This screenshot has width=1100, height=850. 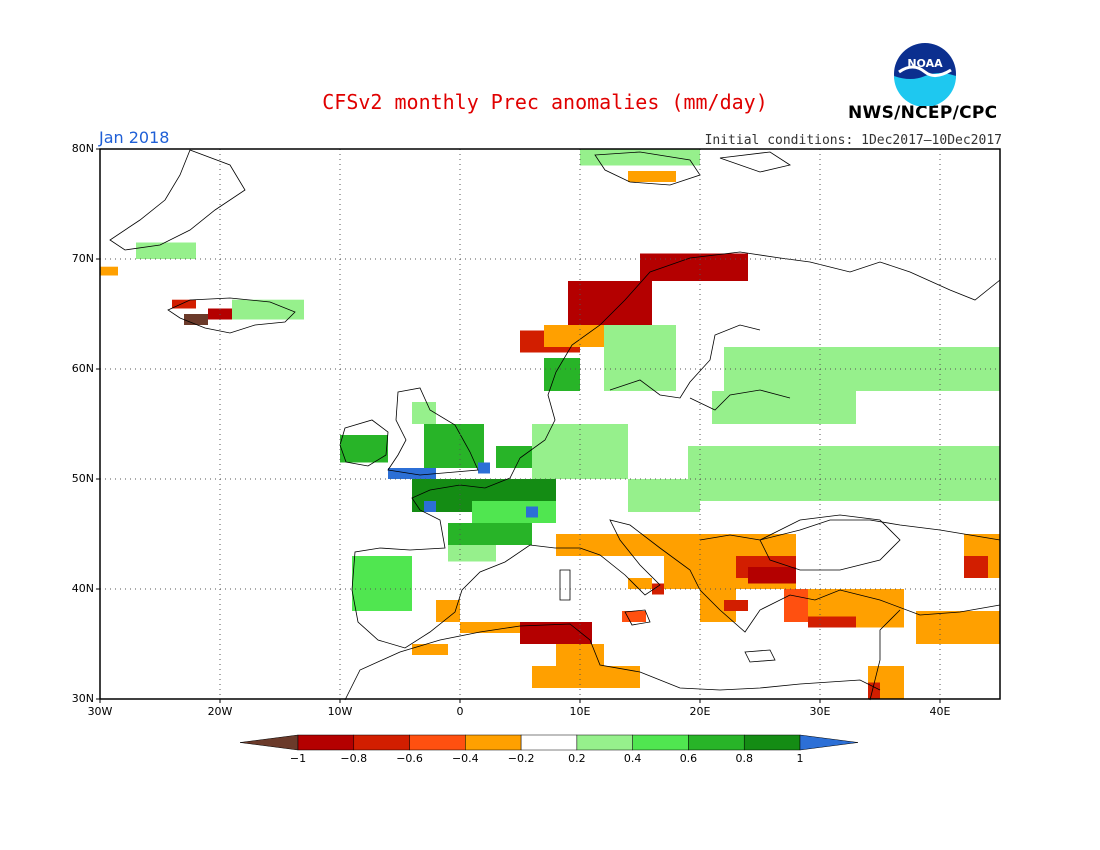 I want to click on anomaly-cell-middle-east, so click(x=958, y=627).